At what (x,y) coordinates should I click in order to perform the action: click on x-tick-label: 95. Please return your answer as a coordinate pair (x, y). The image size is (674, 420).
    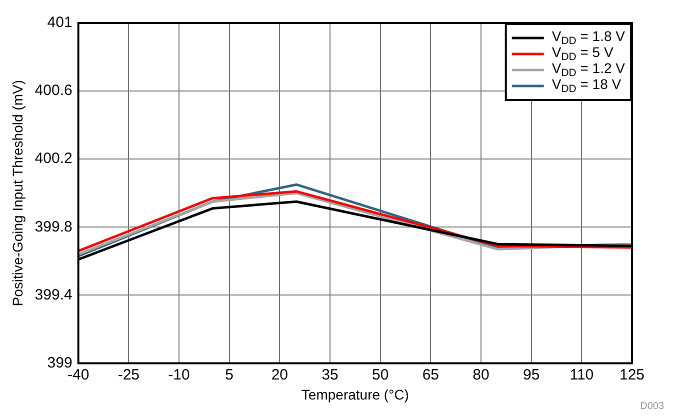
    Looking at the image, I should click on (531, 375).